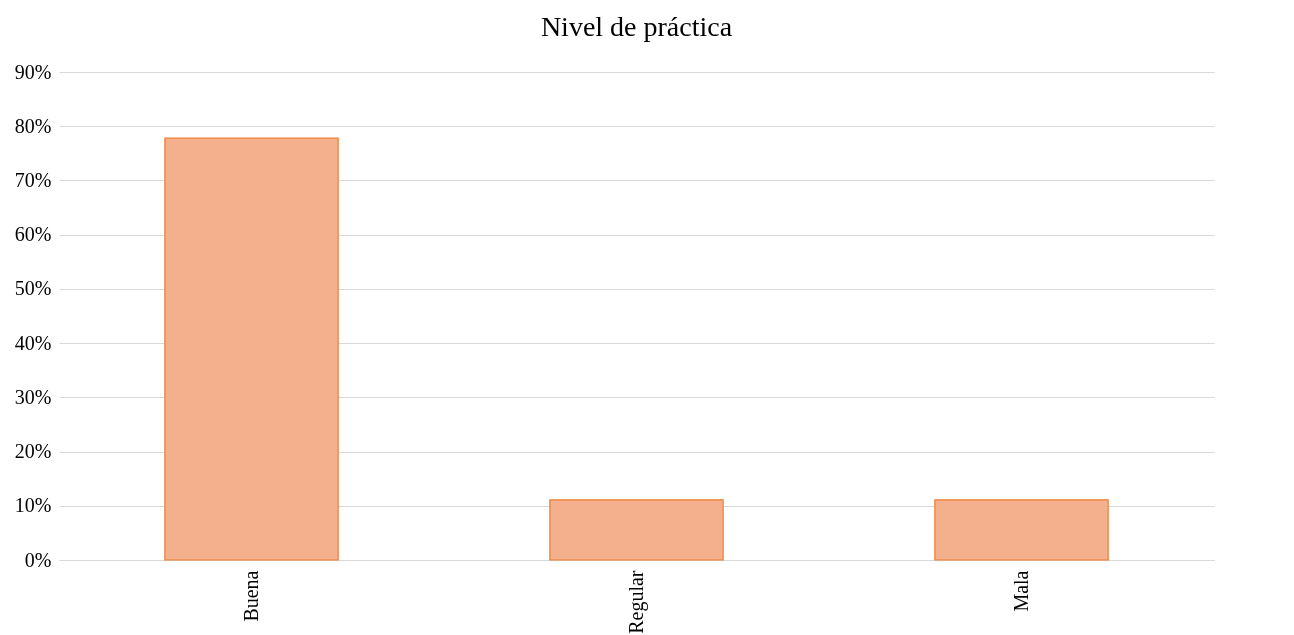 The image size is (1294, 635). Describe the element at coordinates (33, 505) in the screenshot. I see `y-tick-label: 10%` at that location.